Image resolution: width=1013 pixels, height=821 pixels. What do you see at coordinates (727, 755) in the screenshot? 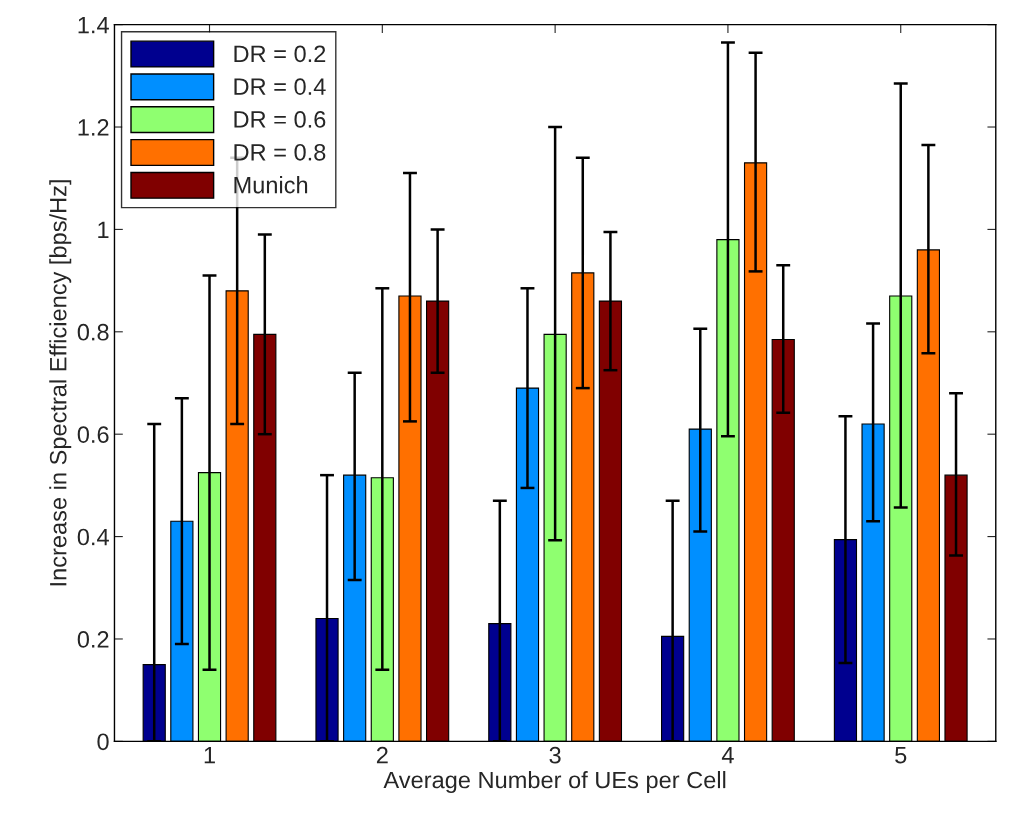
I see `x-tick-label: 4` at bounding box center [727, 755].